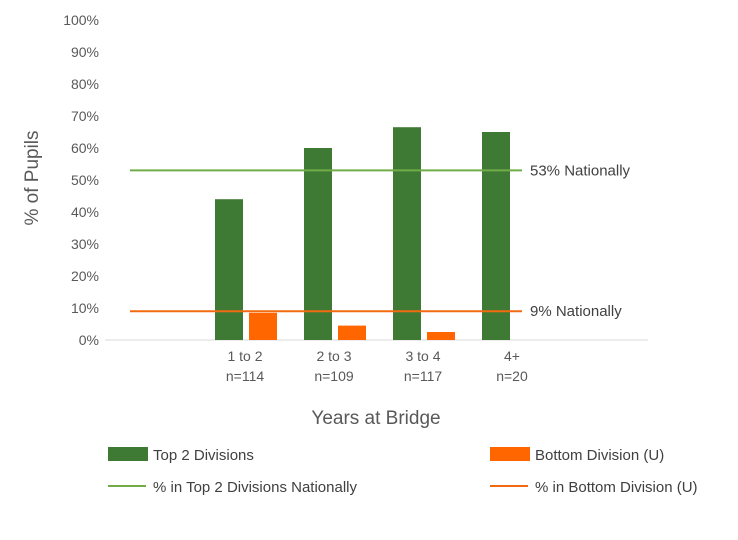 This screenshot has height=540, width=738. Describe the element at coordinates (85, 308) in the screenshot. I see `y-tick-label: 10%` at that location.